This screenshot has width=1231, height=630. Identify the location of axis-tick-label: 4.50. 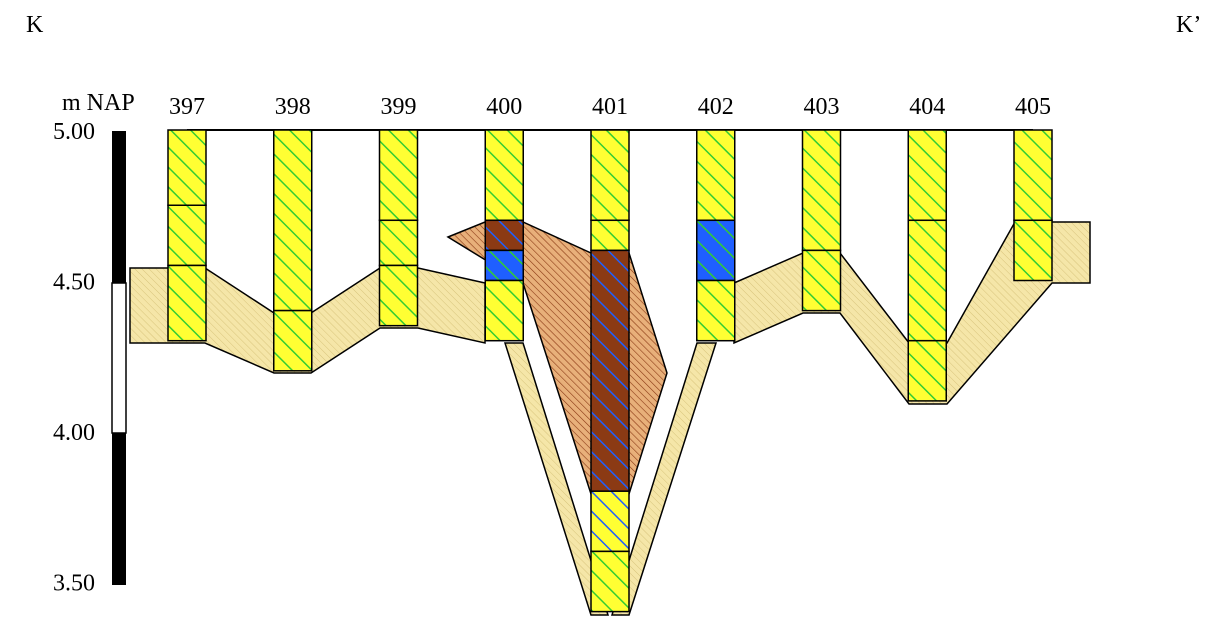
(74, 283).